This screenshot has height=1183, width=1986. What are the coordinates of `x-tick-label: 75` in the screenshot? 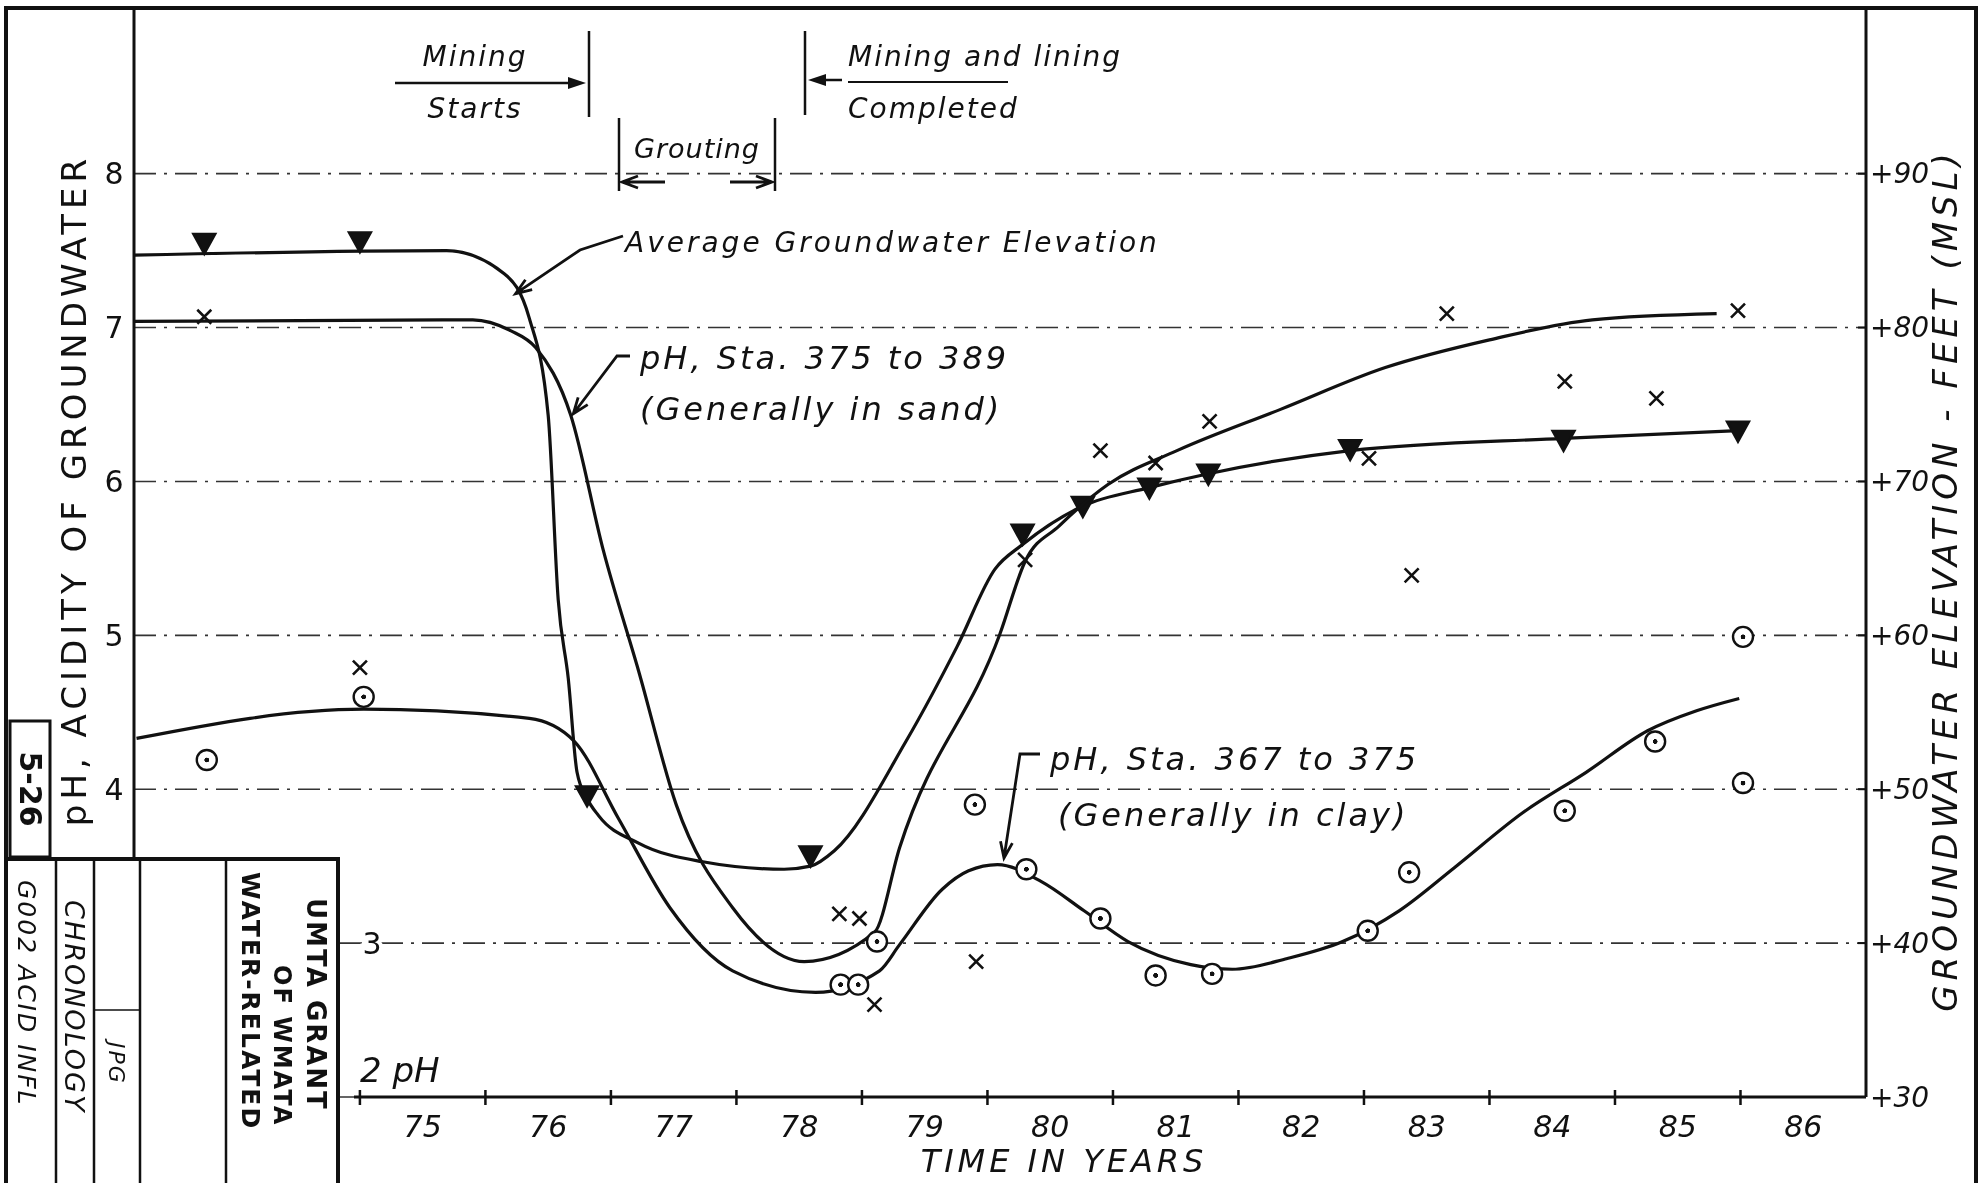 It's located at (422, 1126).